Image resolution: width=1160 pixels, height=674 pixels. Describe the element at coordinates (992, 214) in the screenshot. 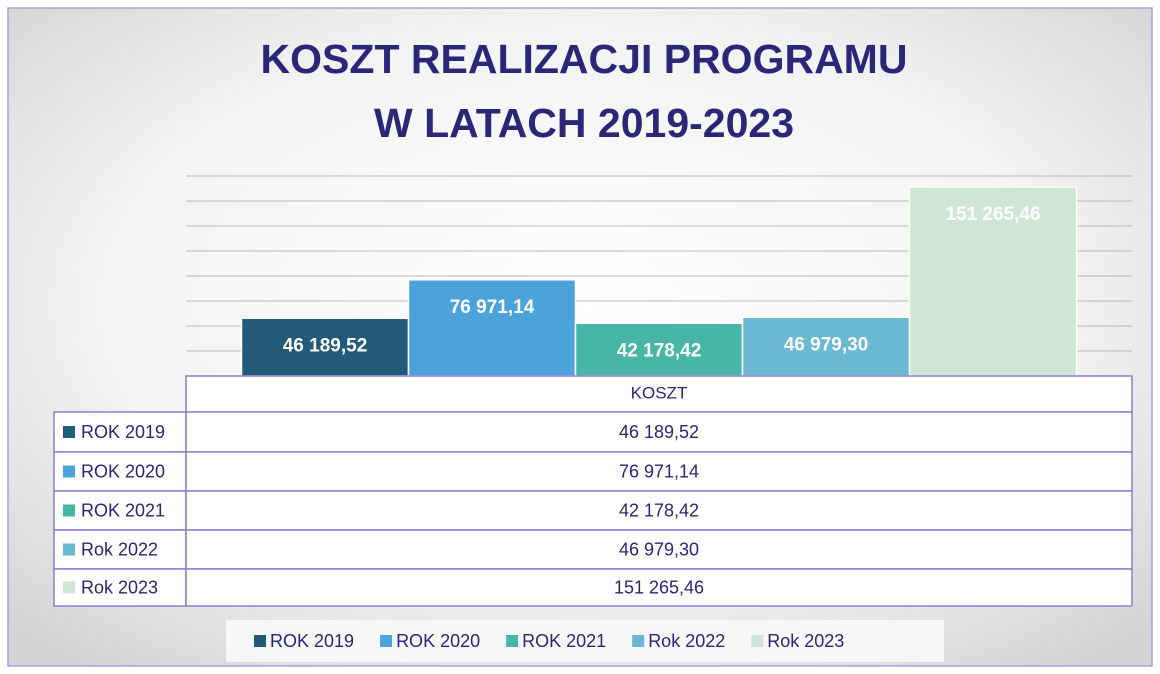

I see `data-label: 151 265,46` at that location.